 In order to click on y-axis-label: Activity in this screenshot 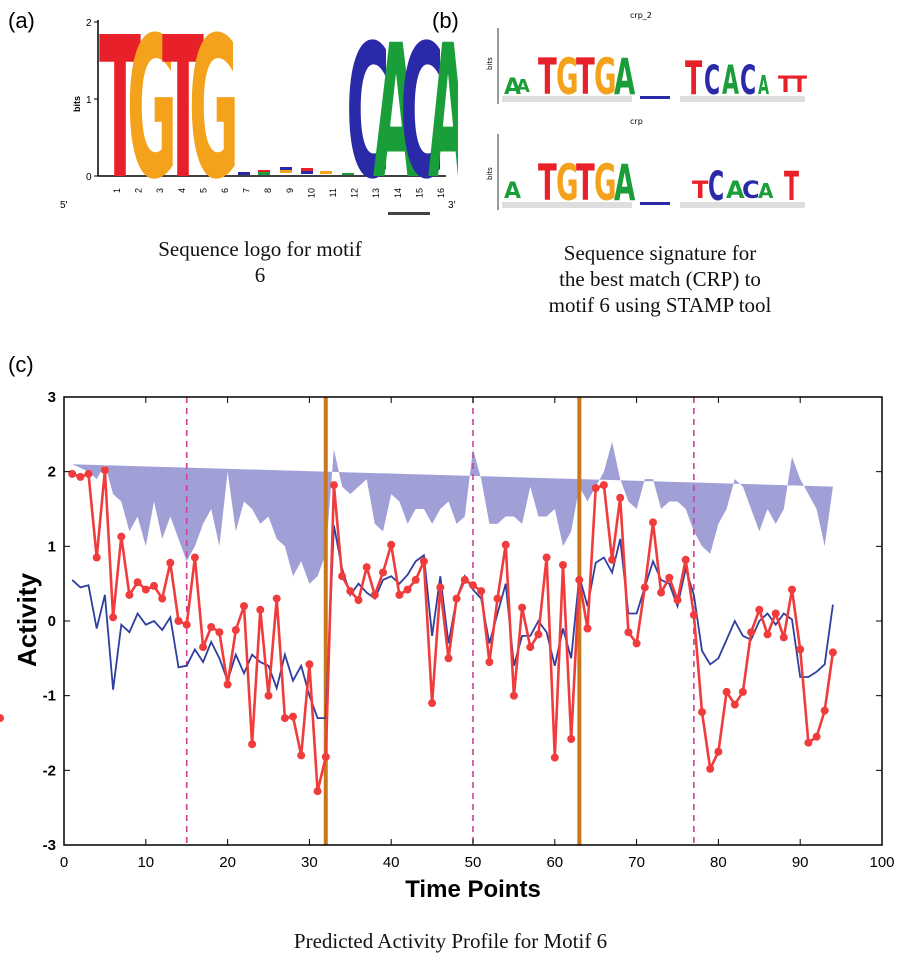, I will do `click(27, 620)`.